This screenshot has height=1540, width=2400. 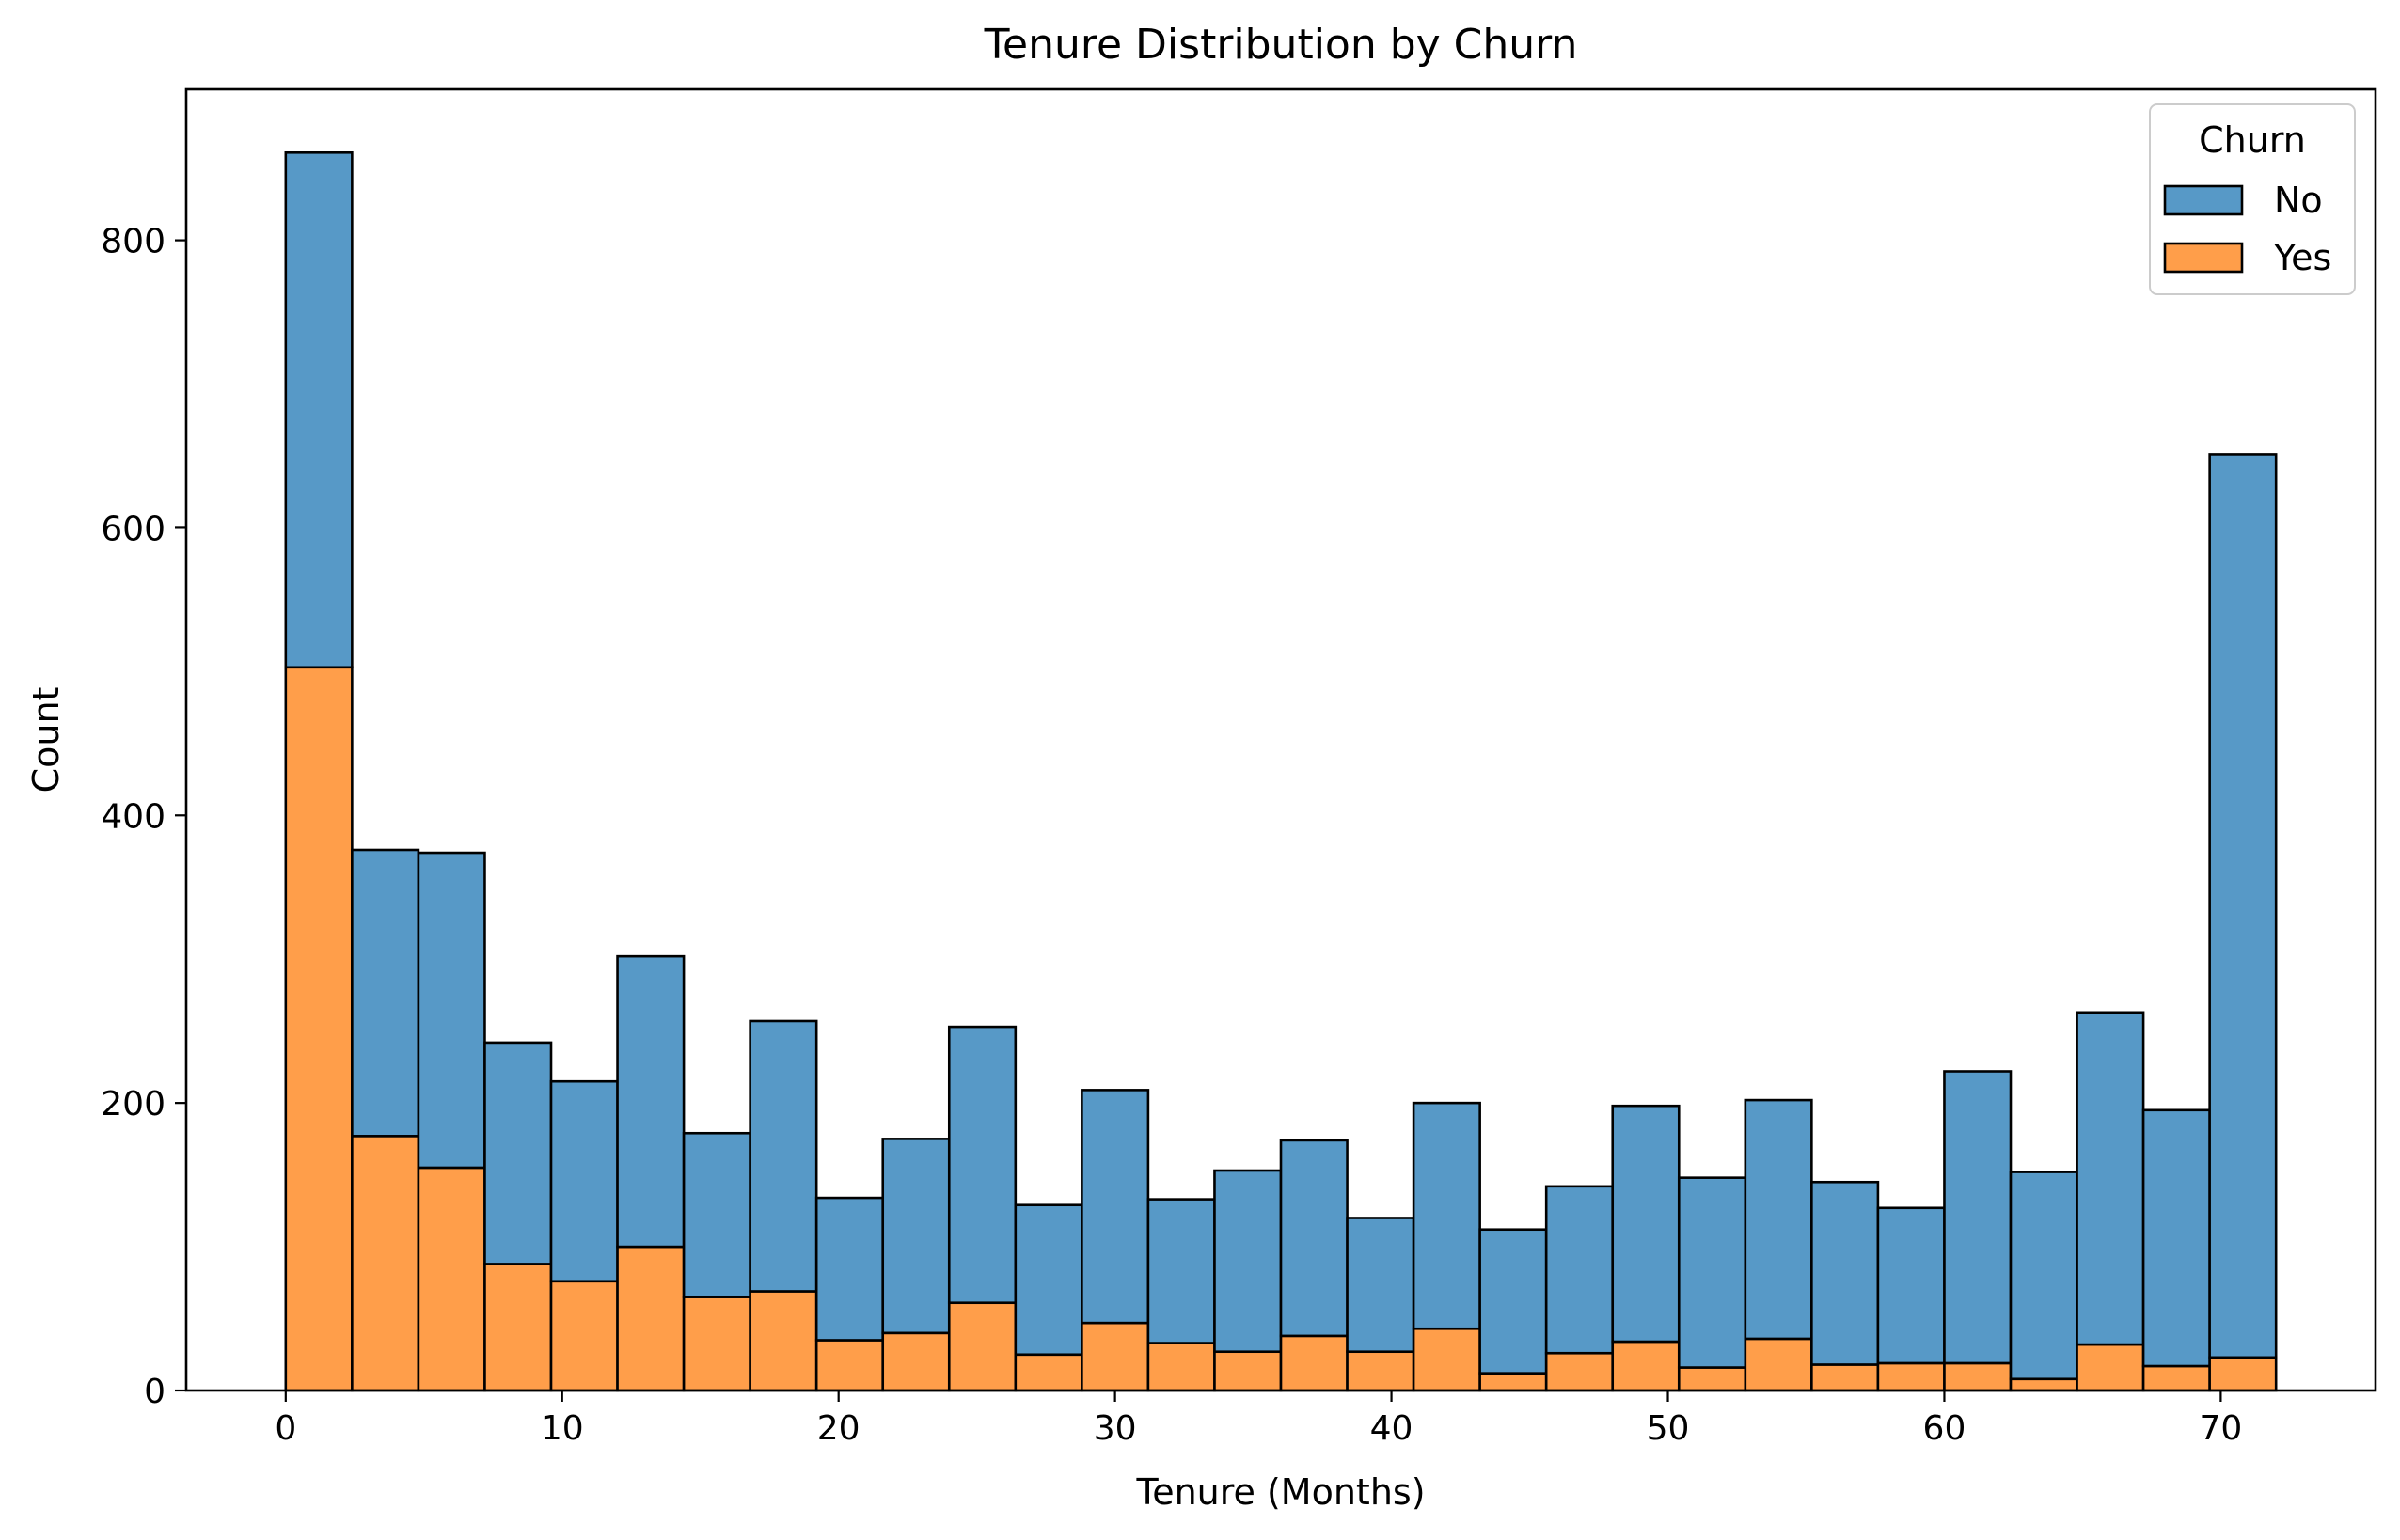 I want to click on y-tick-label: 200, so click(x=133, y=1105).